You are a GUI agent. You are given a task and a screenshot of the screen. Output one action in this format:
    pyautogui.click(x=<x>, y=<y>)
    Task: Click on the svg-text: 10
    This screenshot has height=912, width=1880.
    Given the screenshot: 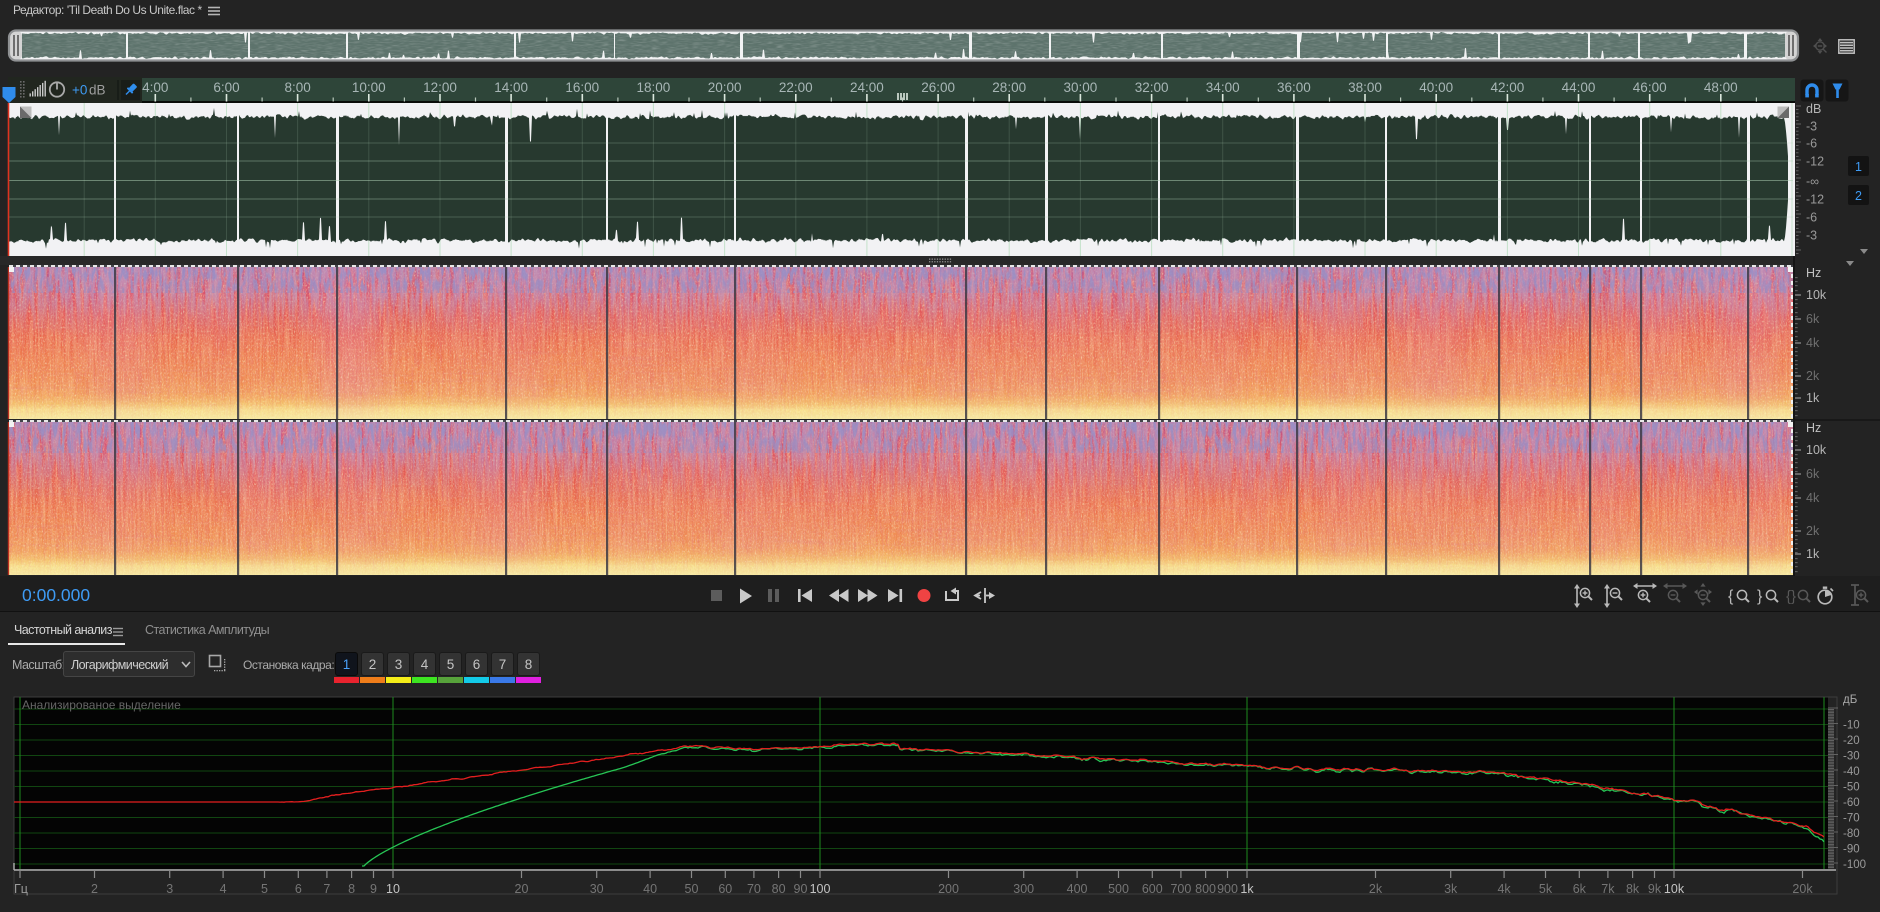 What is the action you would take?
    pyautogui.click(x=393, y=889)
    